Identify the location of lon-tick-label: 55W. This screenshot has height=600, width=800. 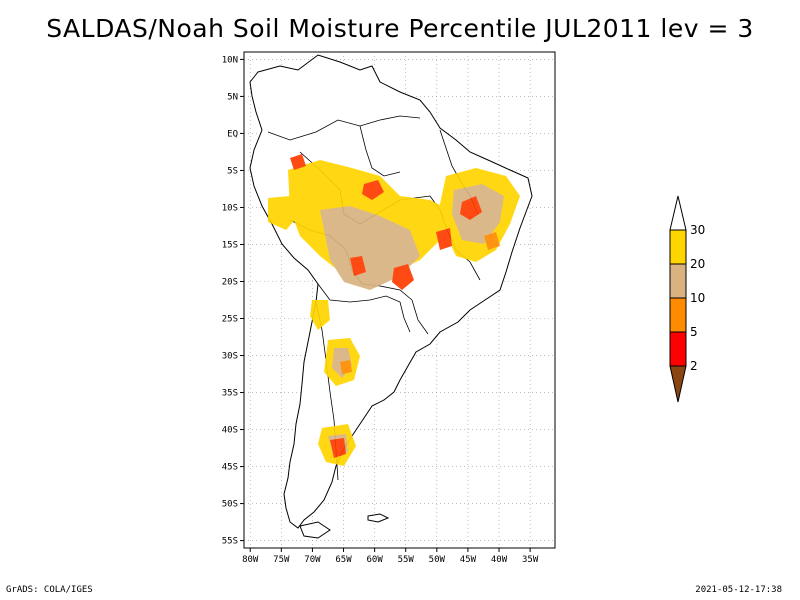
(406, 560).